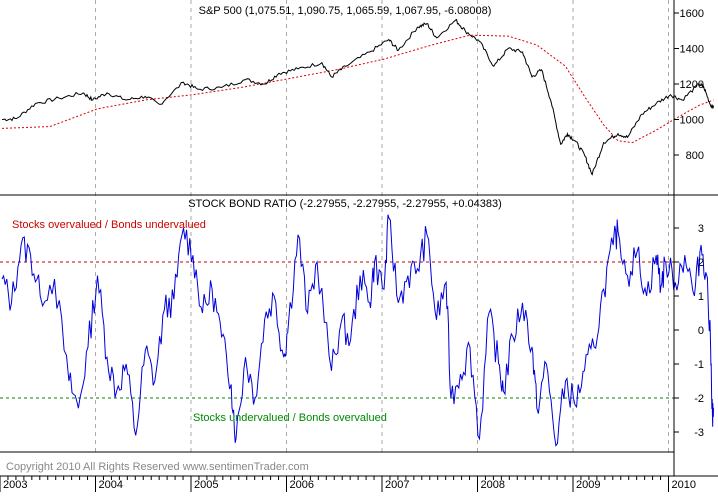 Image resolution: width=718 pixels, height=497 pixels. What do you see at coordinates (701, 331) in the screenshot?
I see `y-tick-label: 0` at bounding box center [701, 331].